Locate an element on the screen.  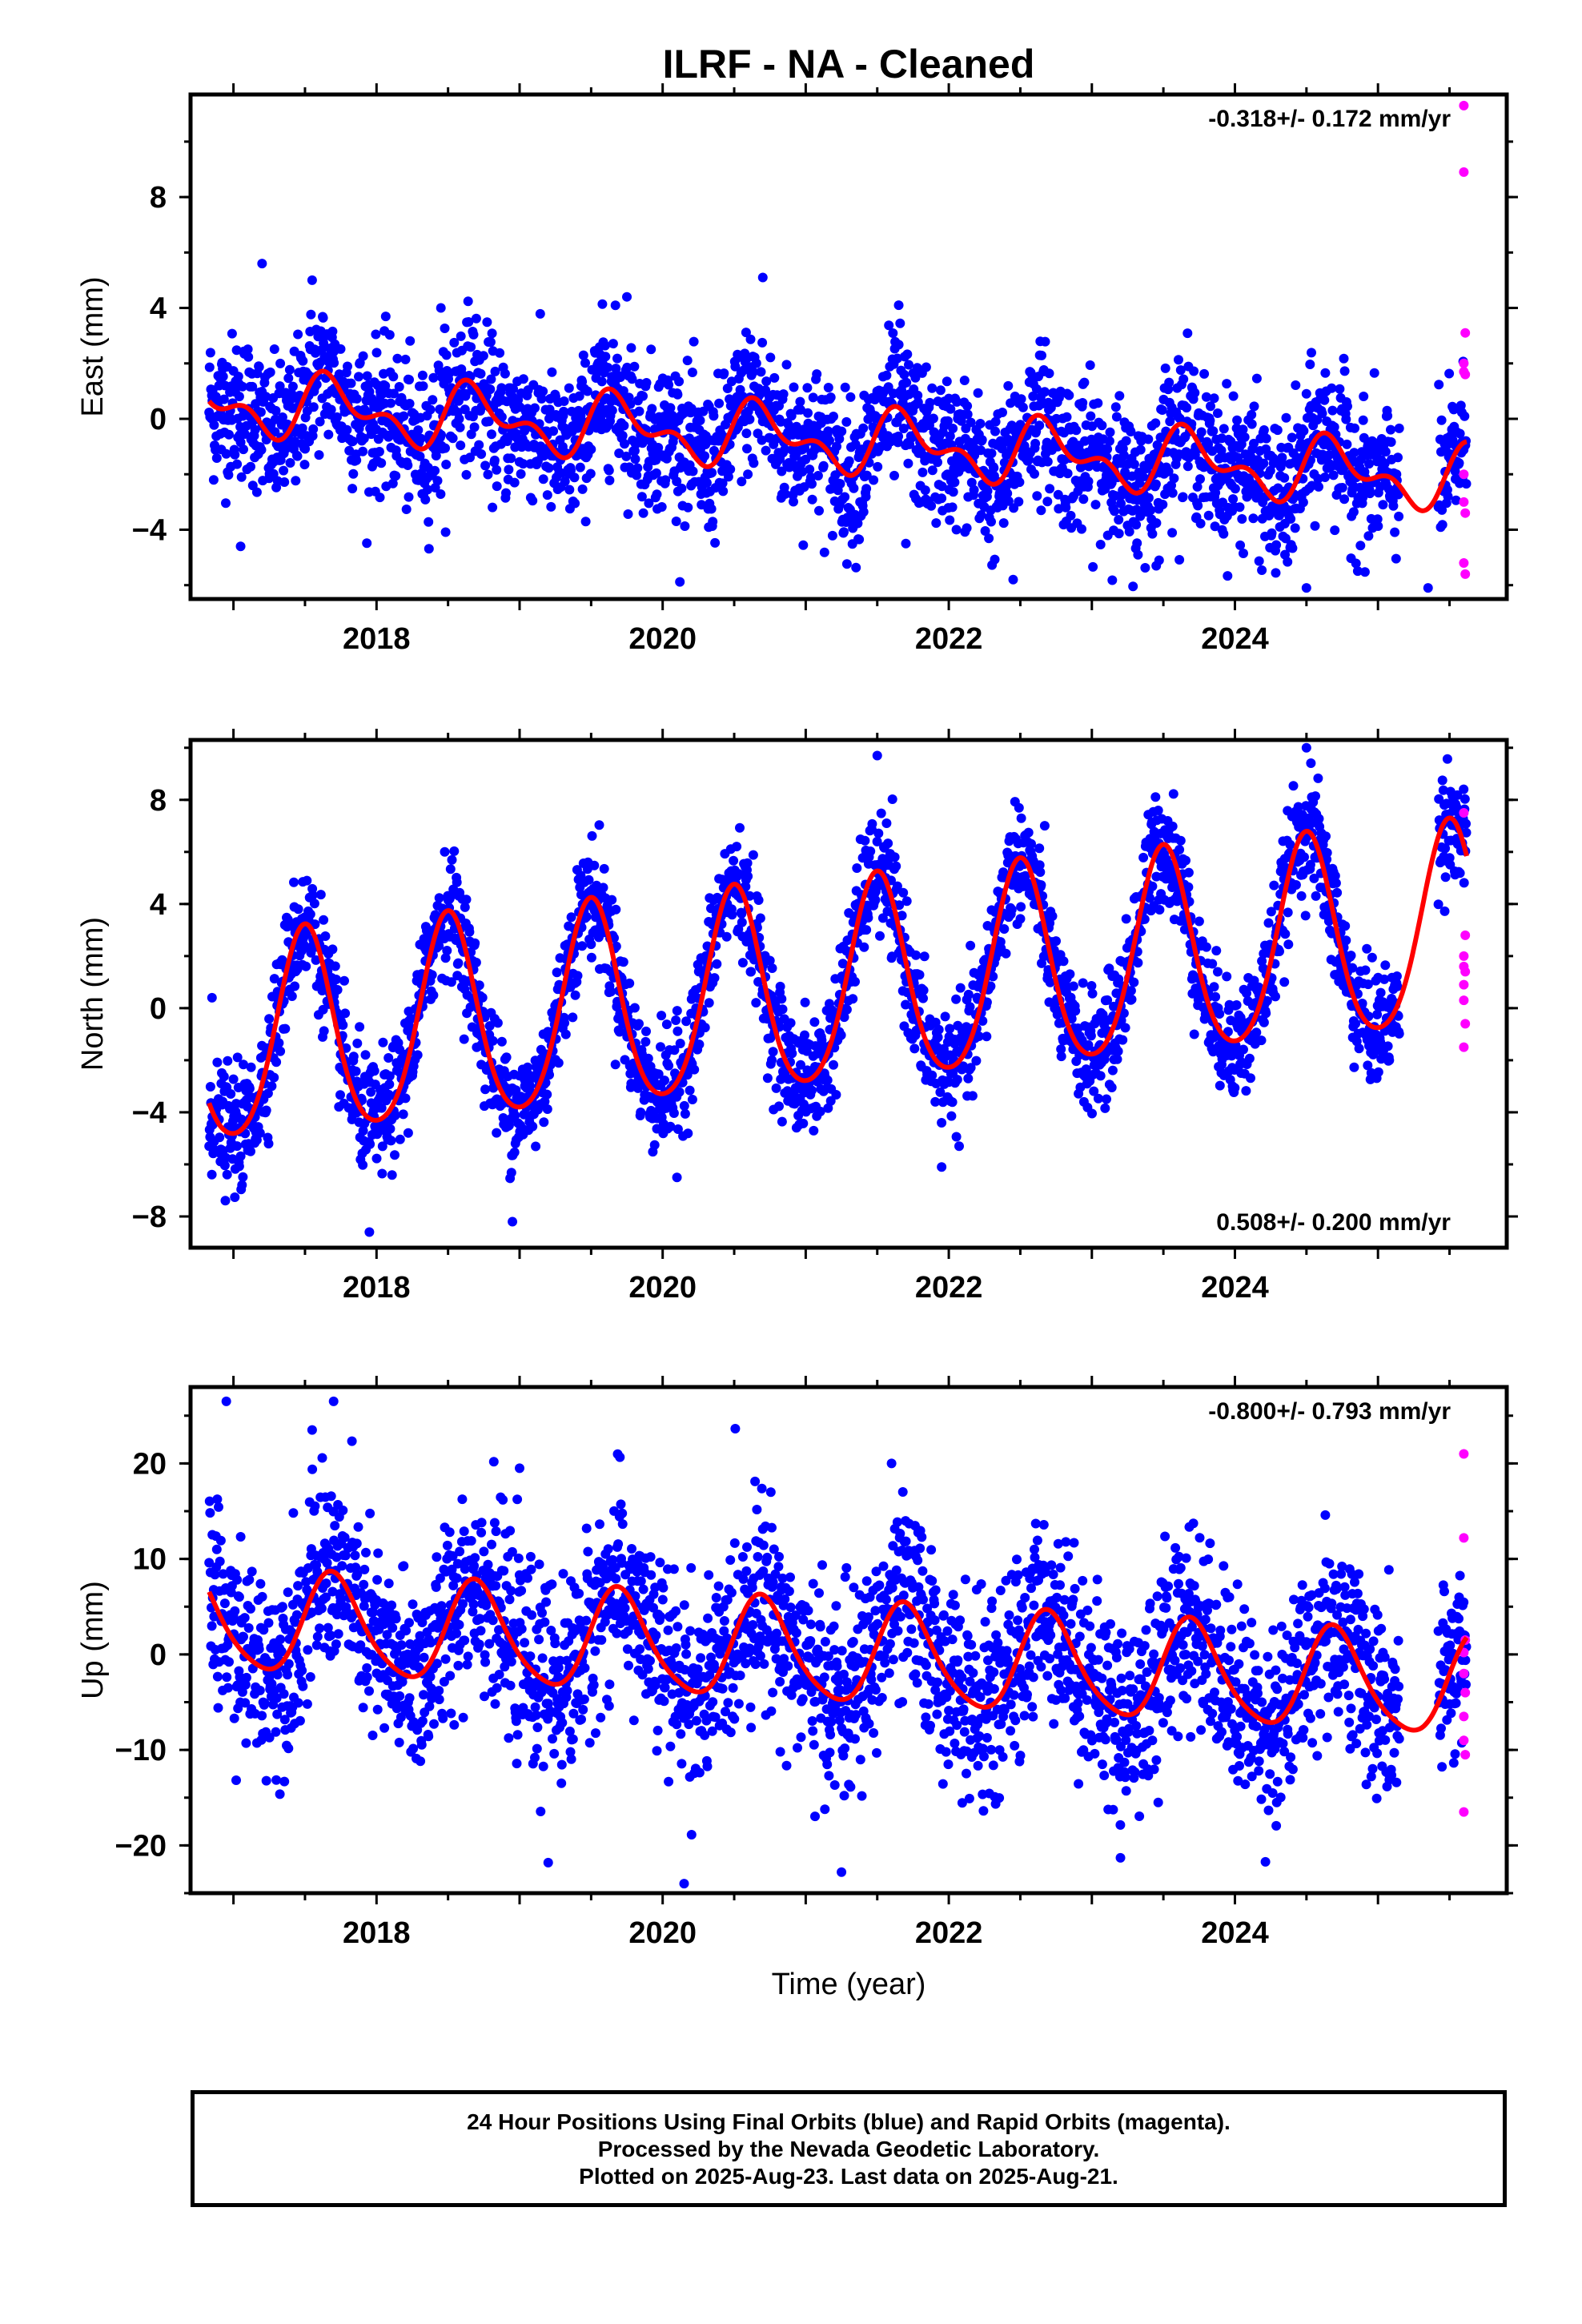
y-tick-label: 0 is located at coordinates (158, 419).